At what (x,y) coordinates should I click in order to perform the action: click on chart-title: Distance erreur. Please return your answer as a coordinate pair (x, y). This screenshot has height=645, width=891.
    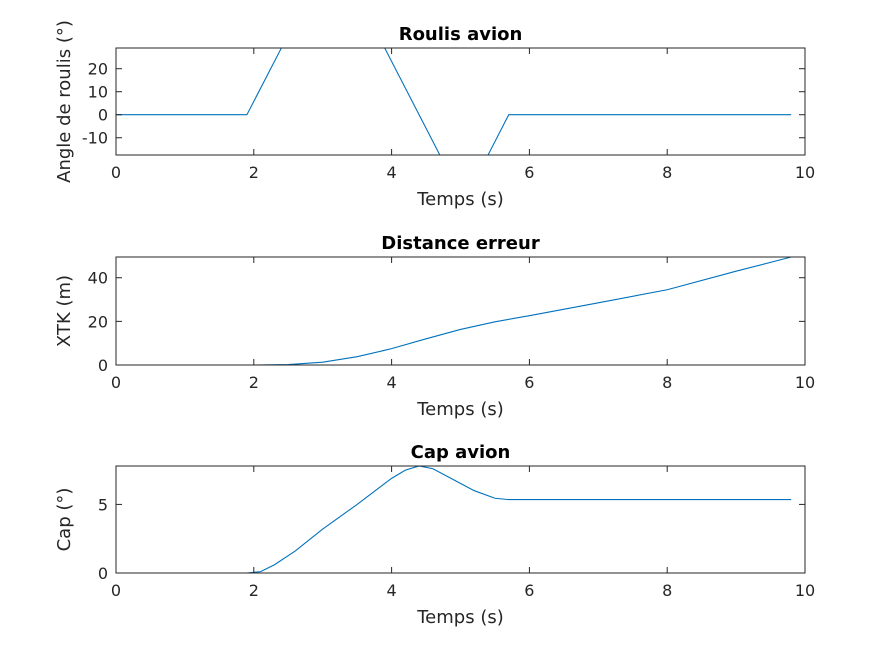
    Looking at the image, I should click on (460, 243).